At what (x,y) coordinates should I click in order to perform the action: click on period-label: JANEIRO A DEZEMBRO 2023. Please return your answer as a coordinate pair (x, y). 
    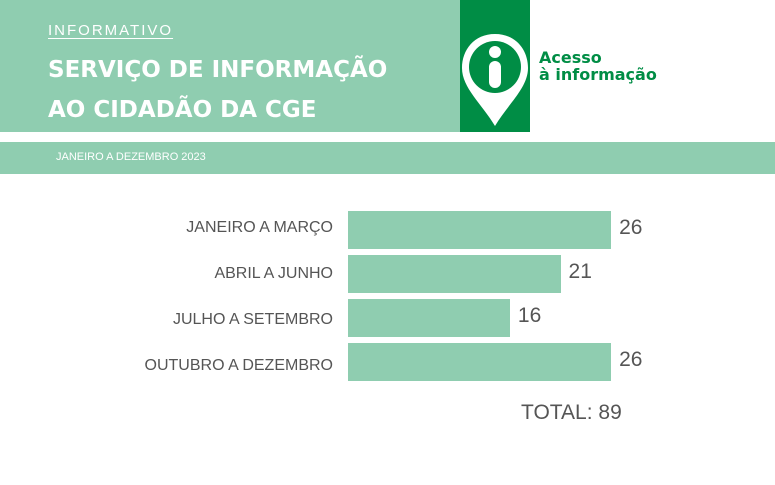
    Looking at the image, I should click on (131, 157).